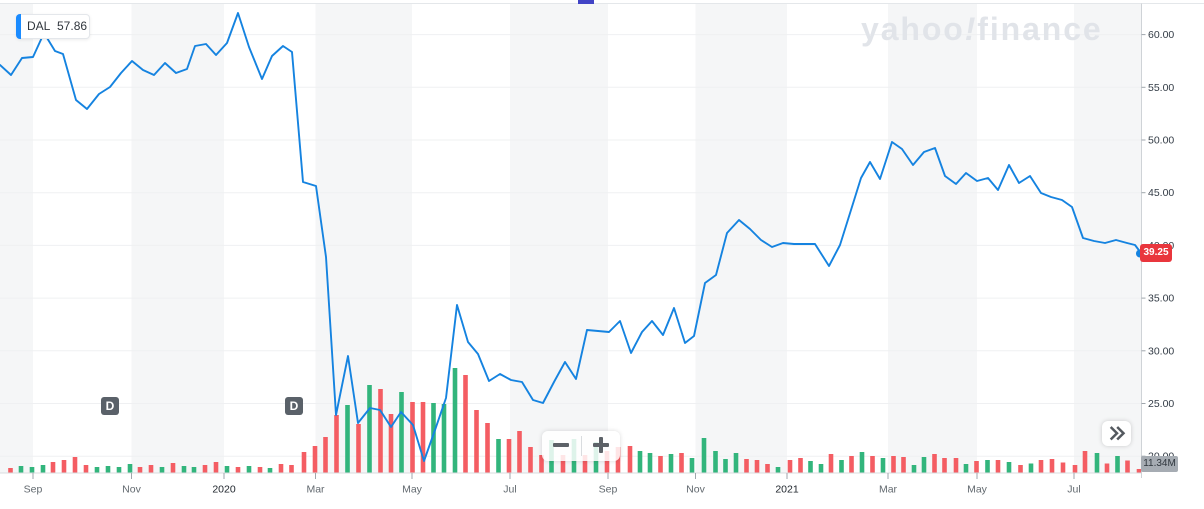  I want to click on svg-text: 2021, so click(787, 490).